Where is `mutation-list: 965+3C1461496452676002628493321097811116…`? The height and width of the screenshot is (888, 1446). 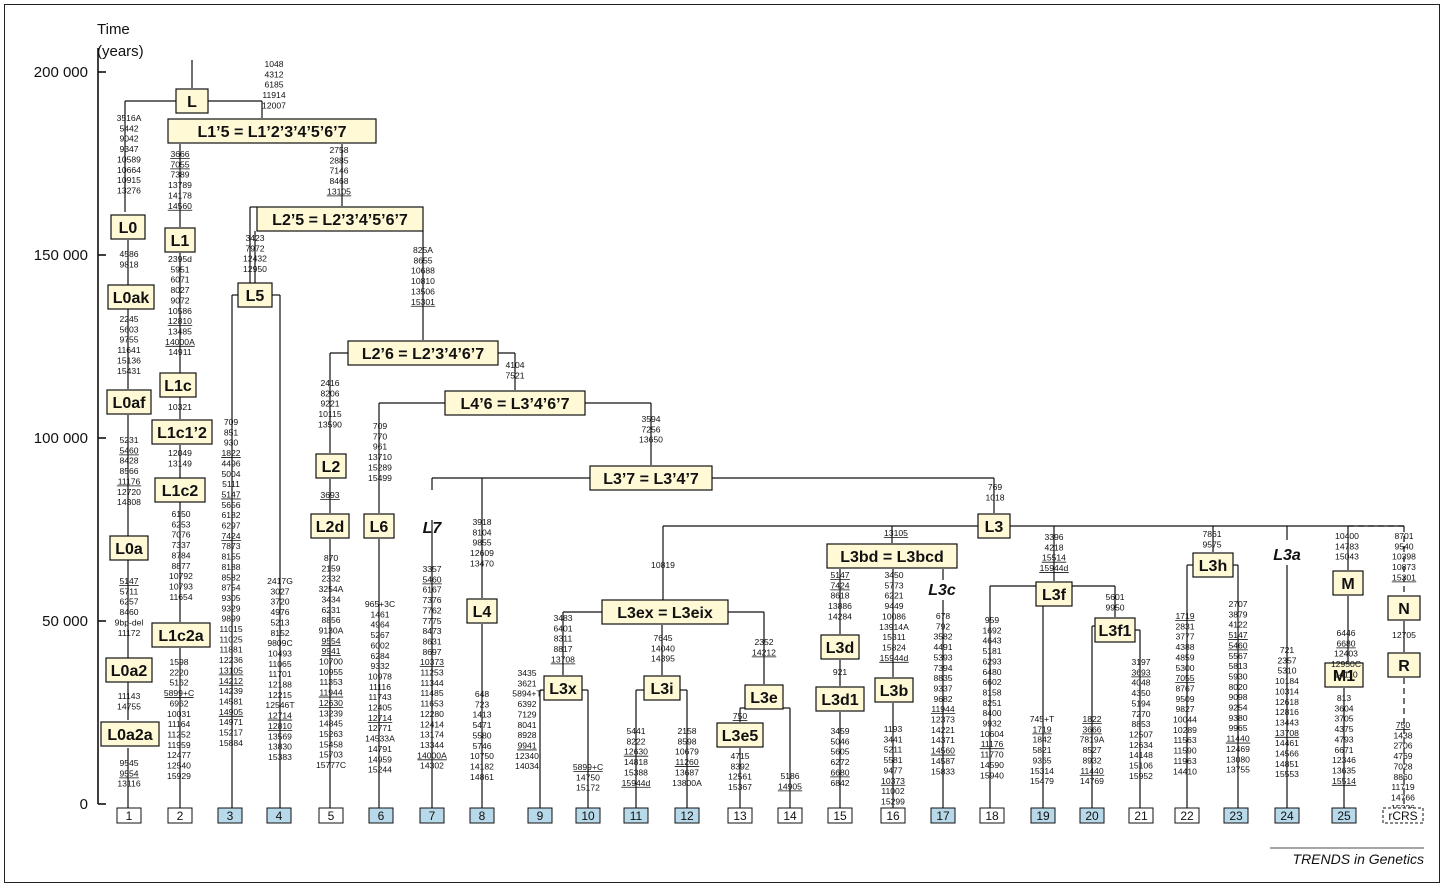
mutation-list: 965+3C1461496452676002628493321097811116… is located at coordinates (380, 687).